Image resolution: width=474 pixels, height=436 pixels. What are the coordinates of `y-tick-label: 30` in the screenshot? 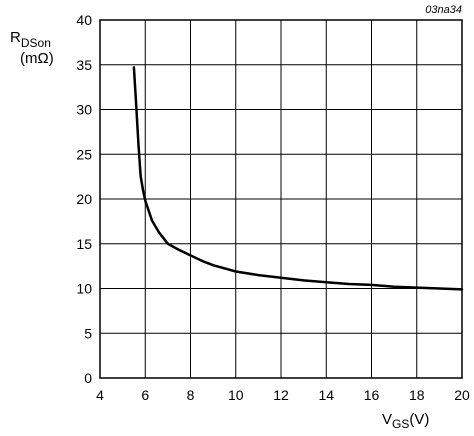 It's located at (84, 110).